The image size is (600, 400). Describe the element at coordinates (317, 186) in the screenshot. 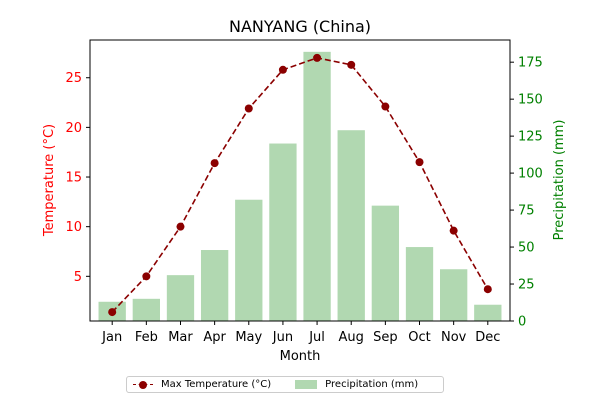

I see `precipitation-bar-jul` at that location.